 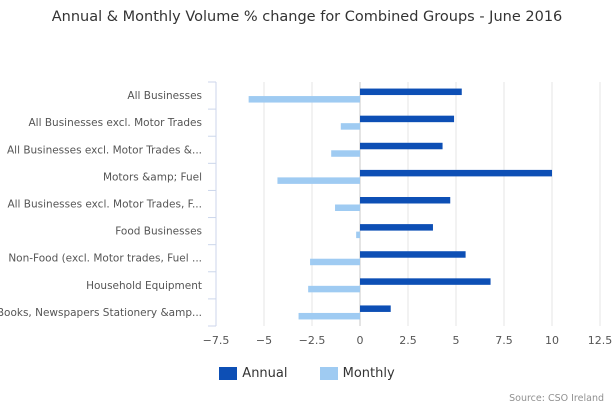 I want to click on x-tick-label: −5, so click(x=264, y=340).